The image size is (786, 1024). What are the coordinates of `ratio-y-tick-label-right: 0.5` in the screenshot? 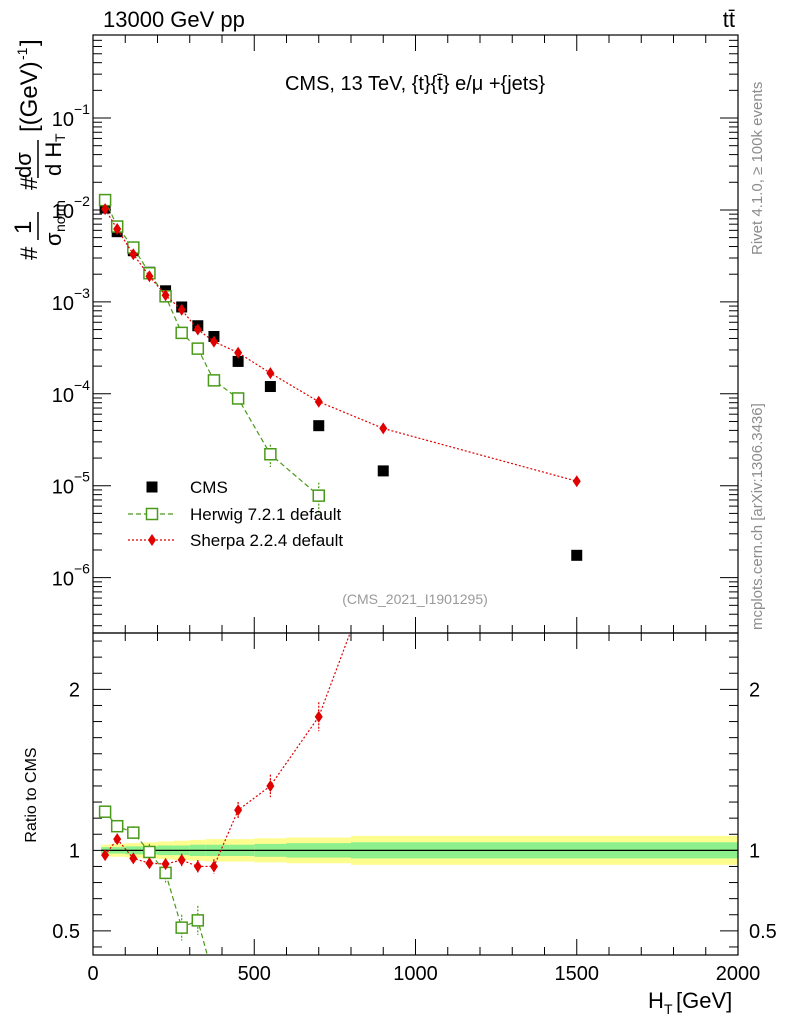 It's located at (763, 932).